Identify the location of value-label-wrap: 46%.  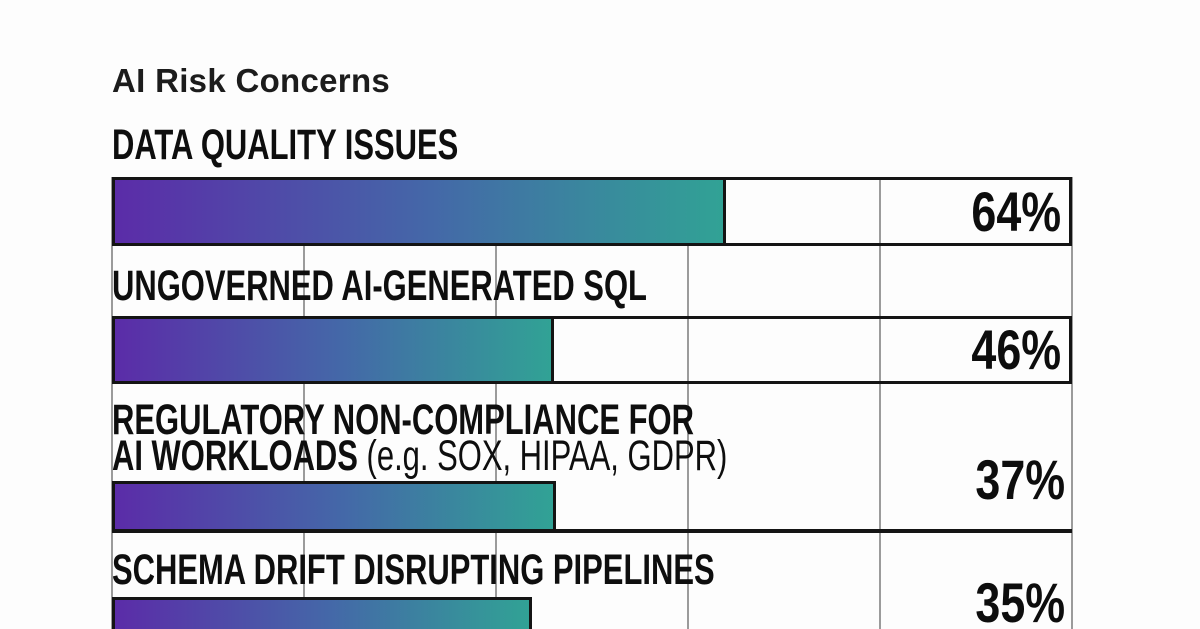
(1005, 350).